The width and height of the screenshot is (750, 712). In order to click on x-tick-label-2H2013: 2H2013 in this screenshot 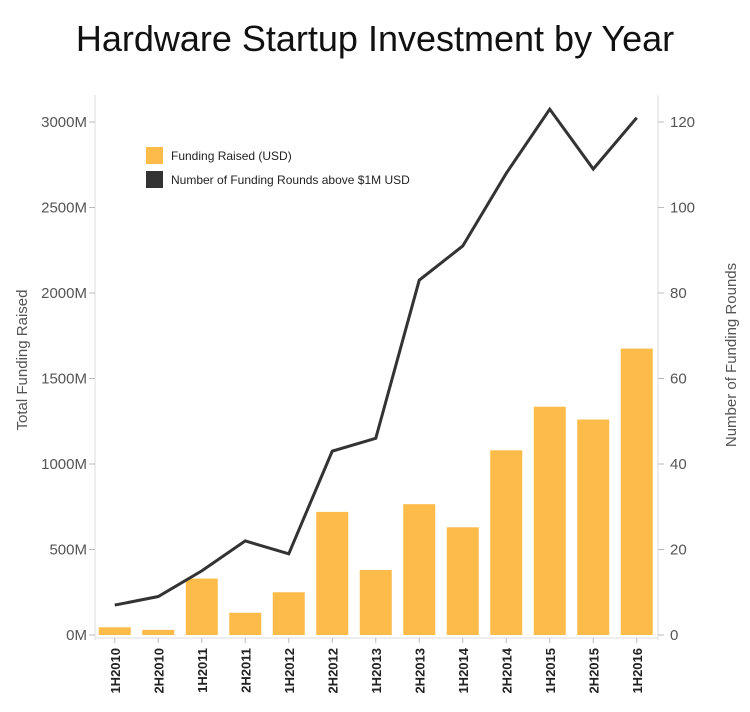, I will do `click(419, 671)`.